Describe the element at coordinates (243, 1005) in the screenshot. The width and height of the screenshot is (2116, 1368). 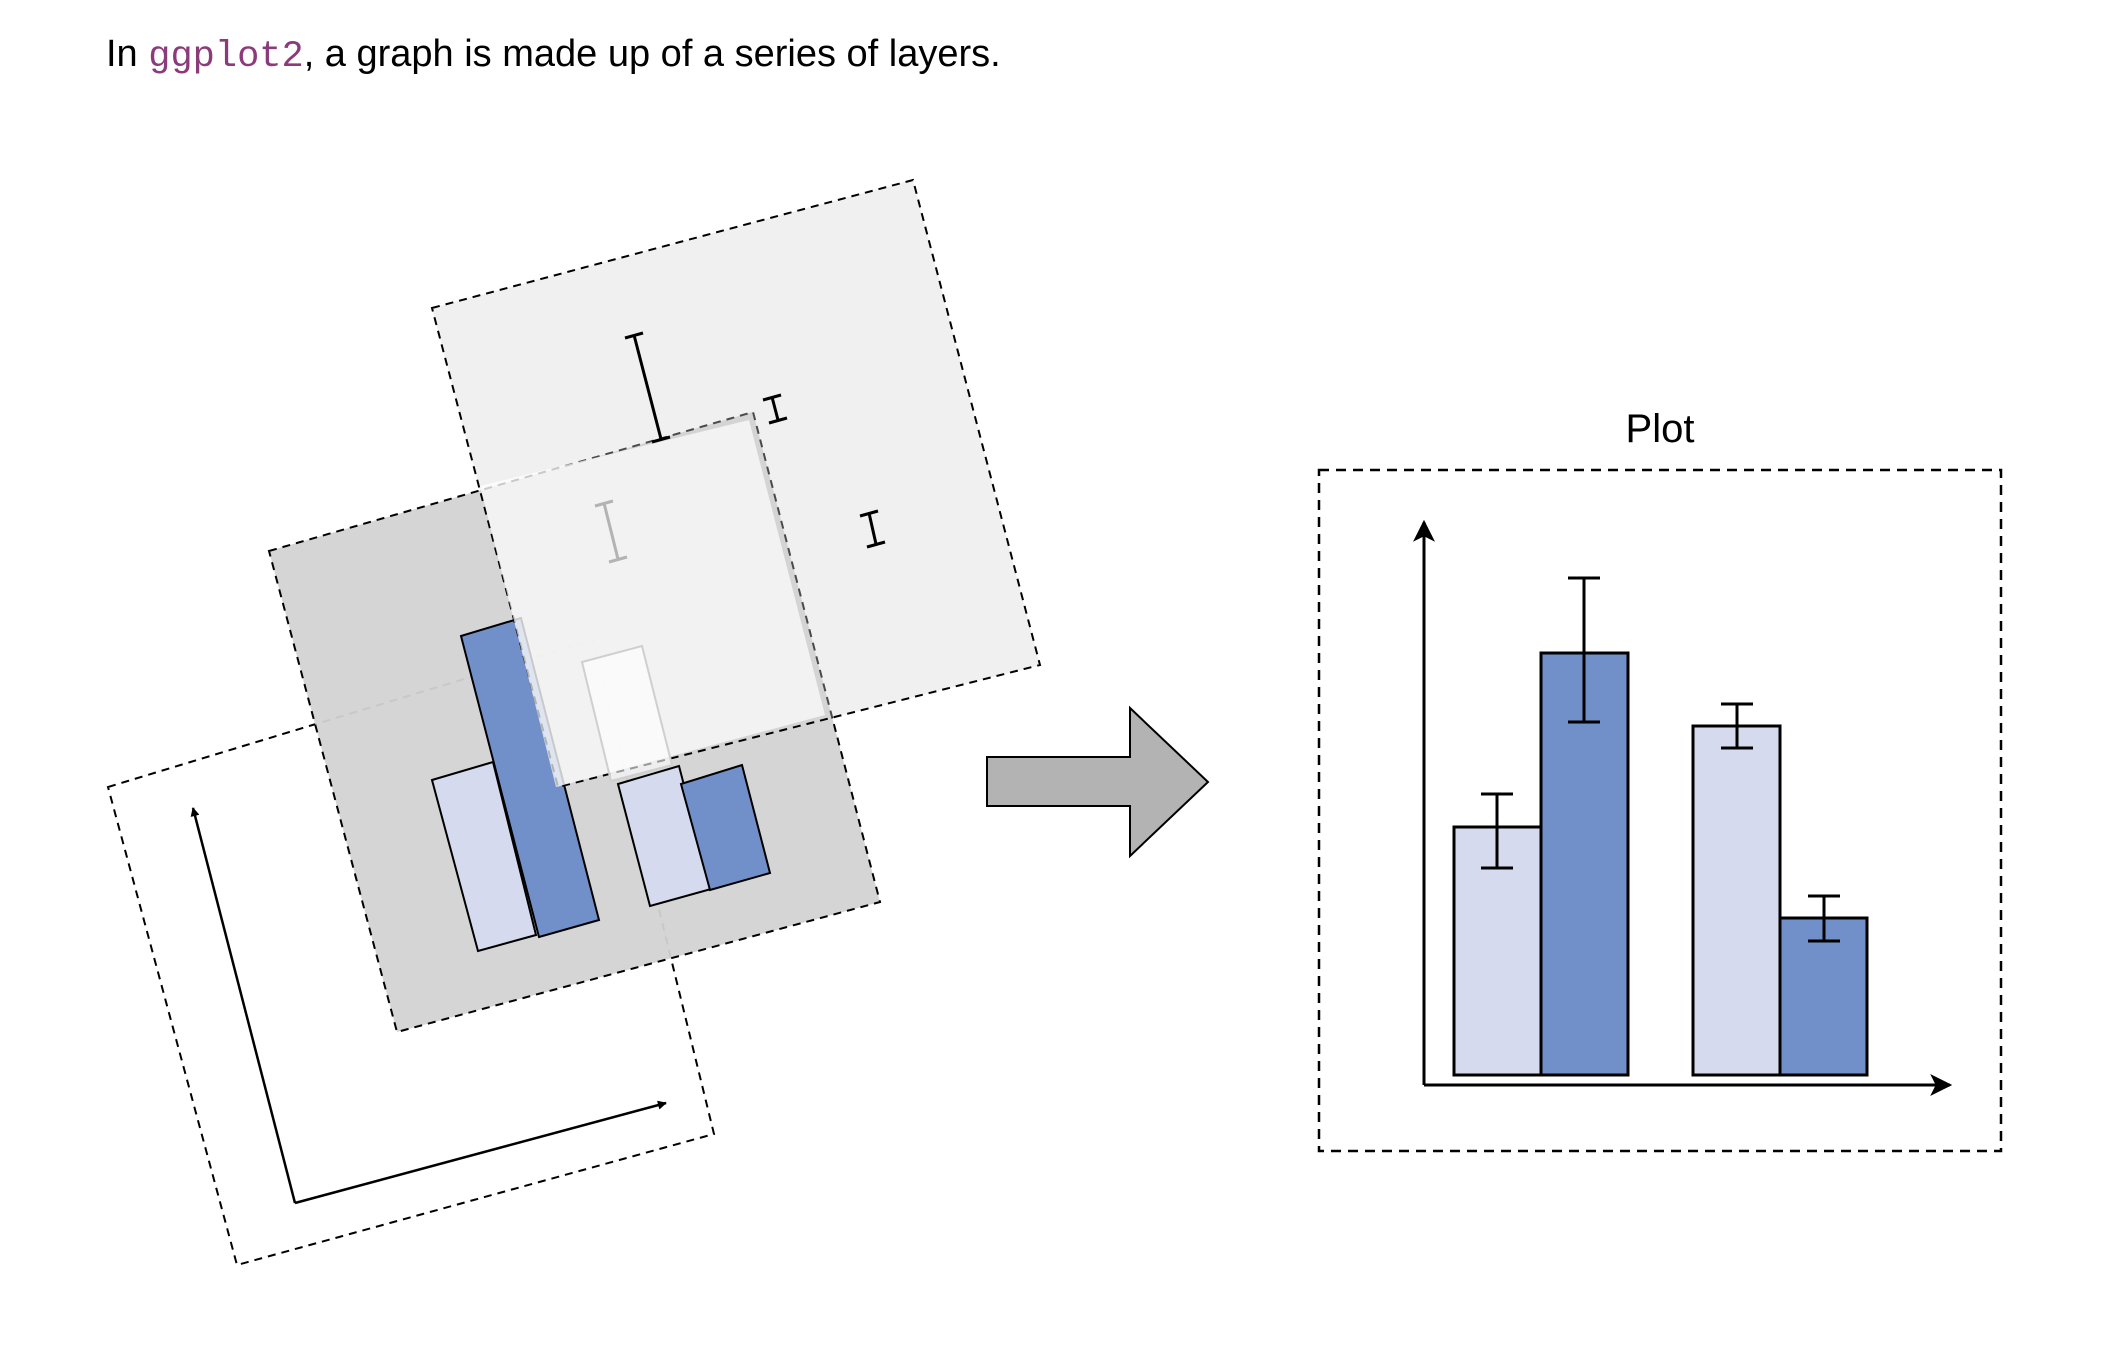
I see `axes-layer-y-axis` at that location.